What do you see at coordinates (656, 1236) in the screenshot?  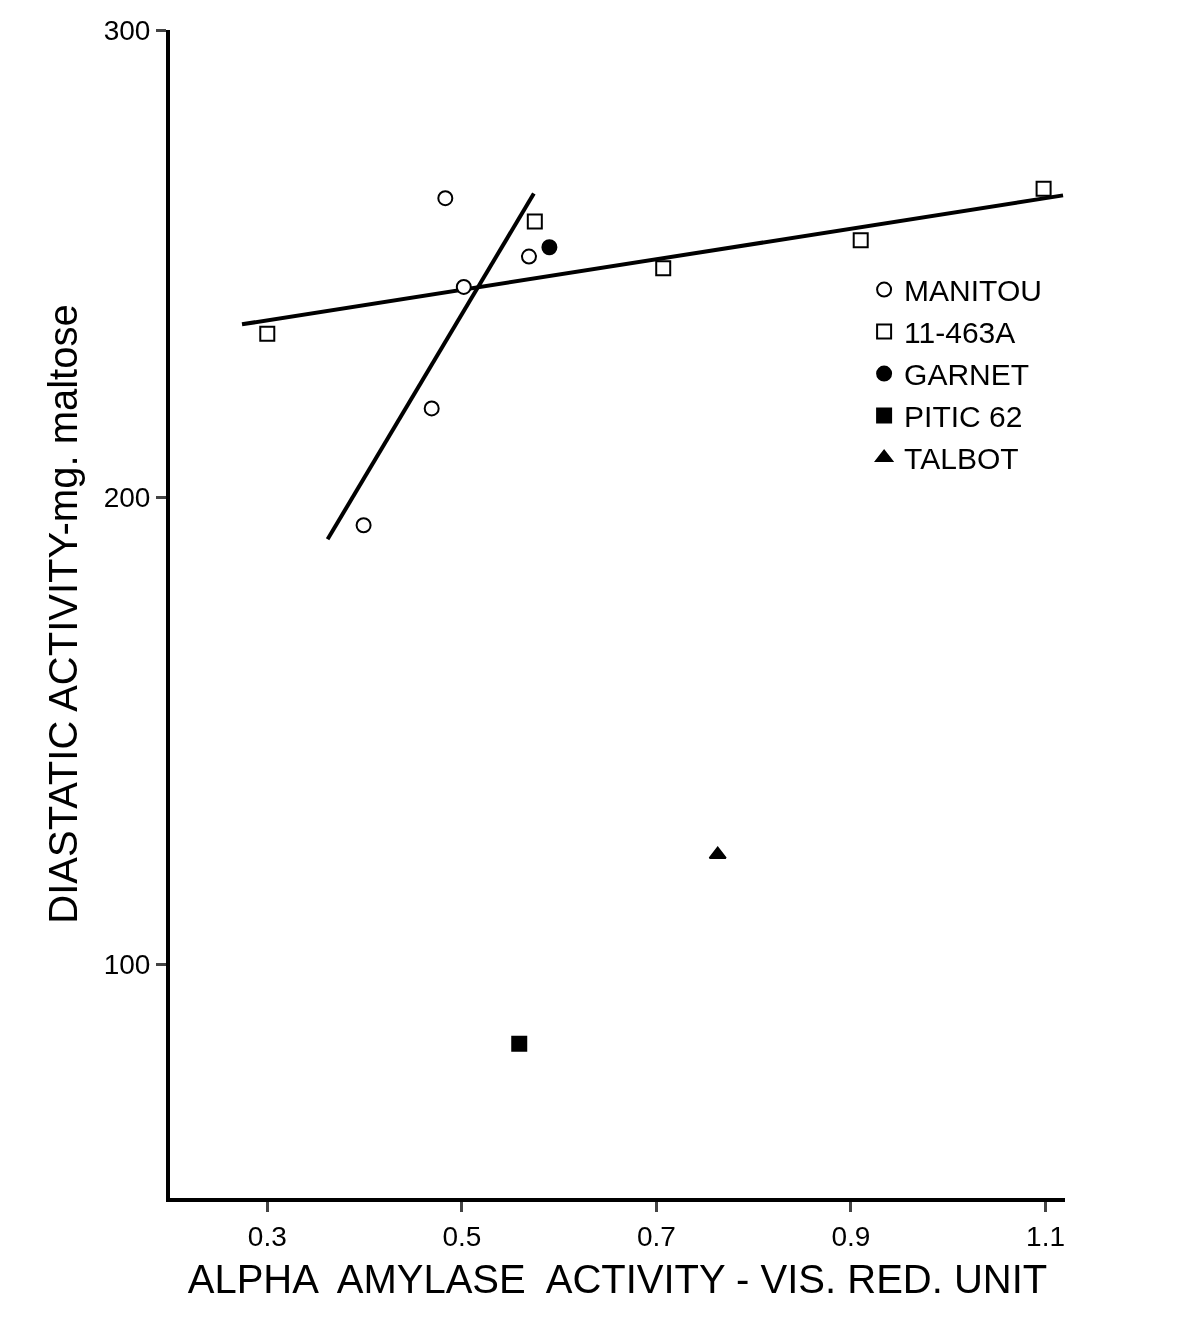 I see `x-tick-label: 0.7` at bounding box center [656, 1236].